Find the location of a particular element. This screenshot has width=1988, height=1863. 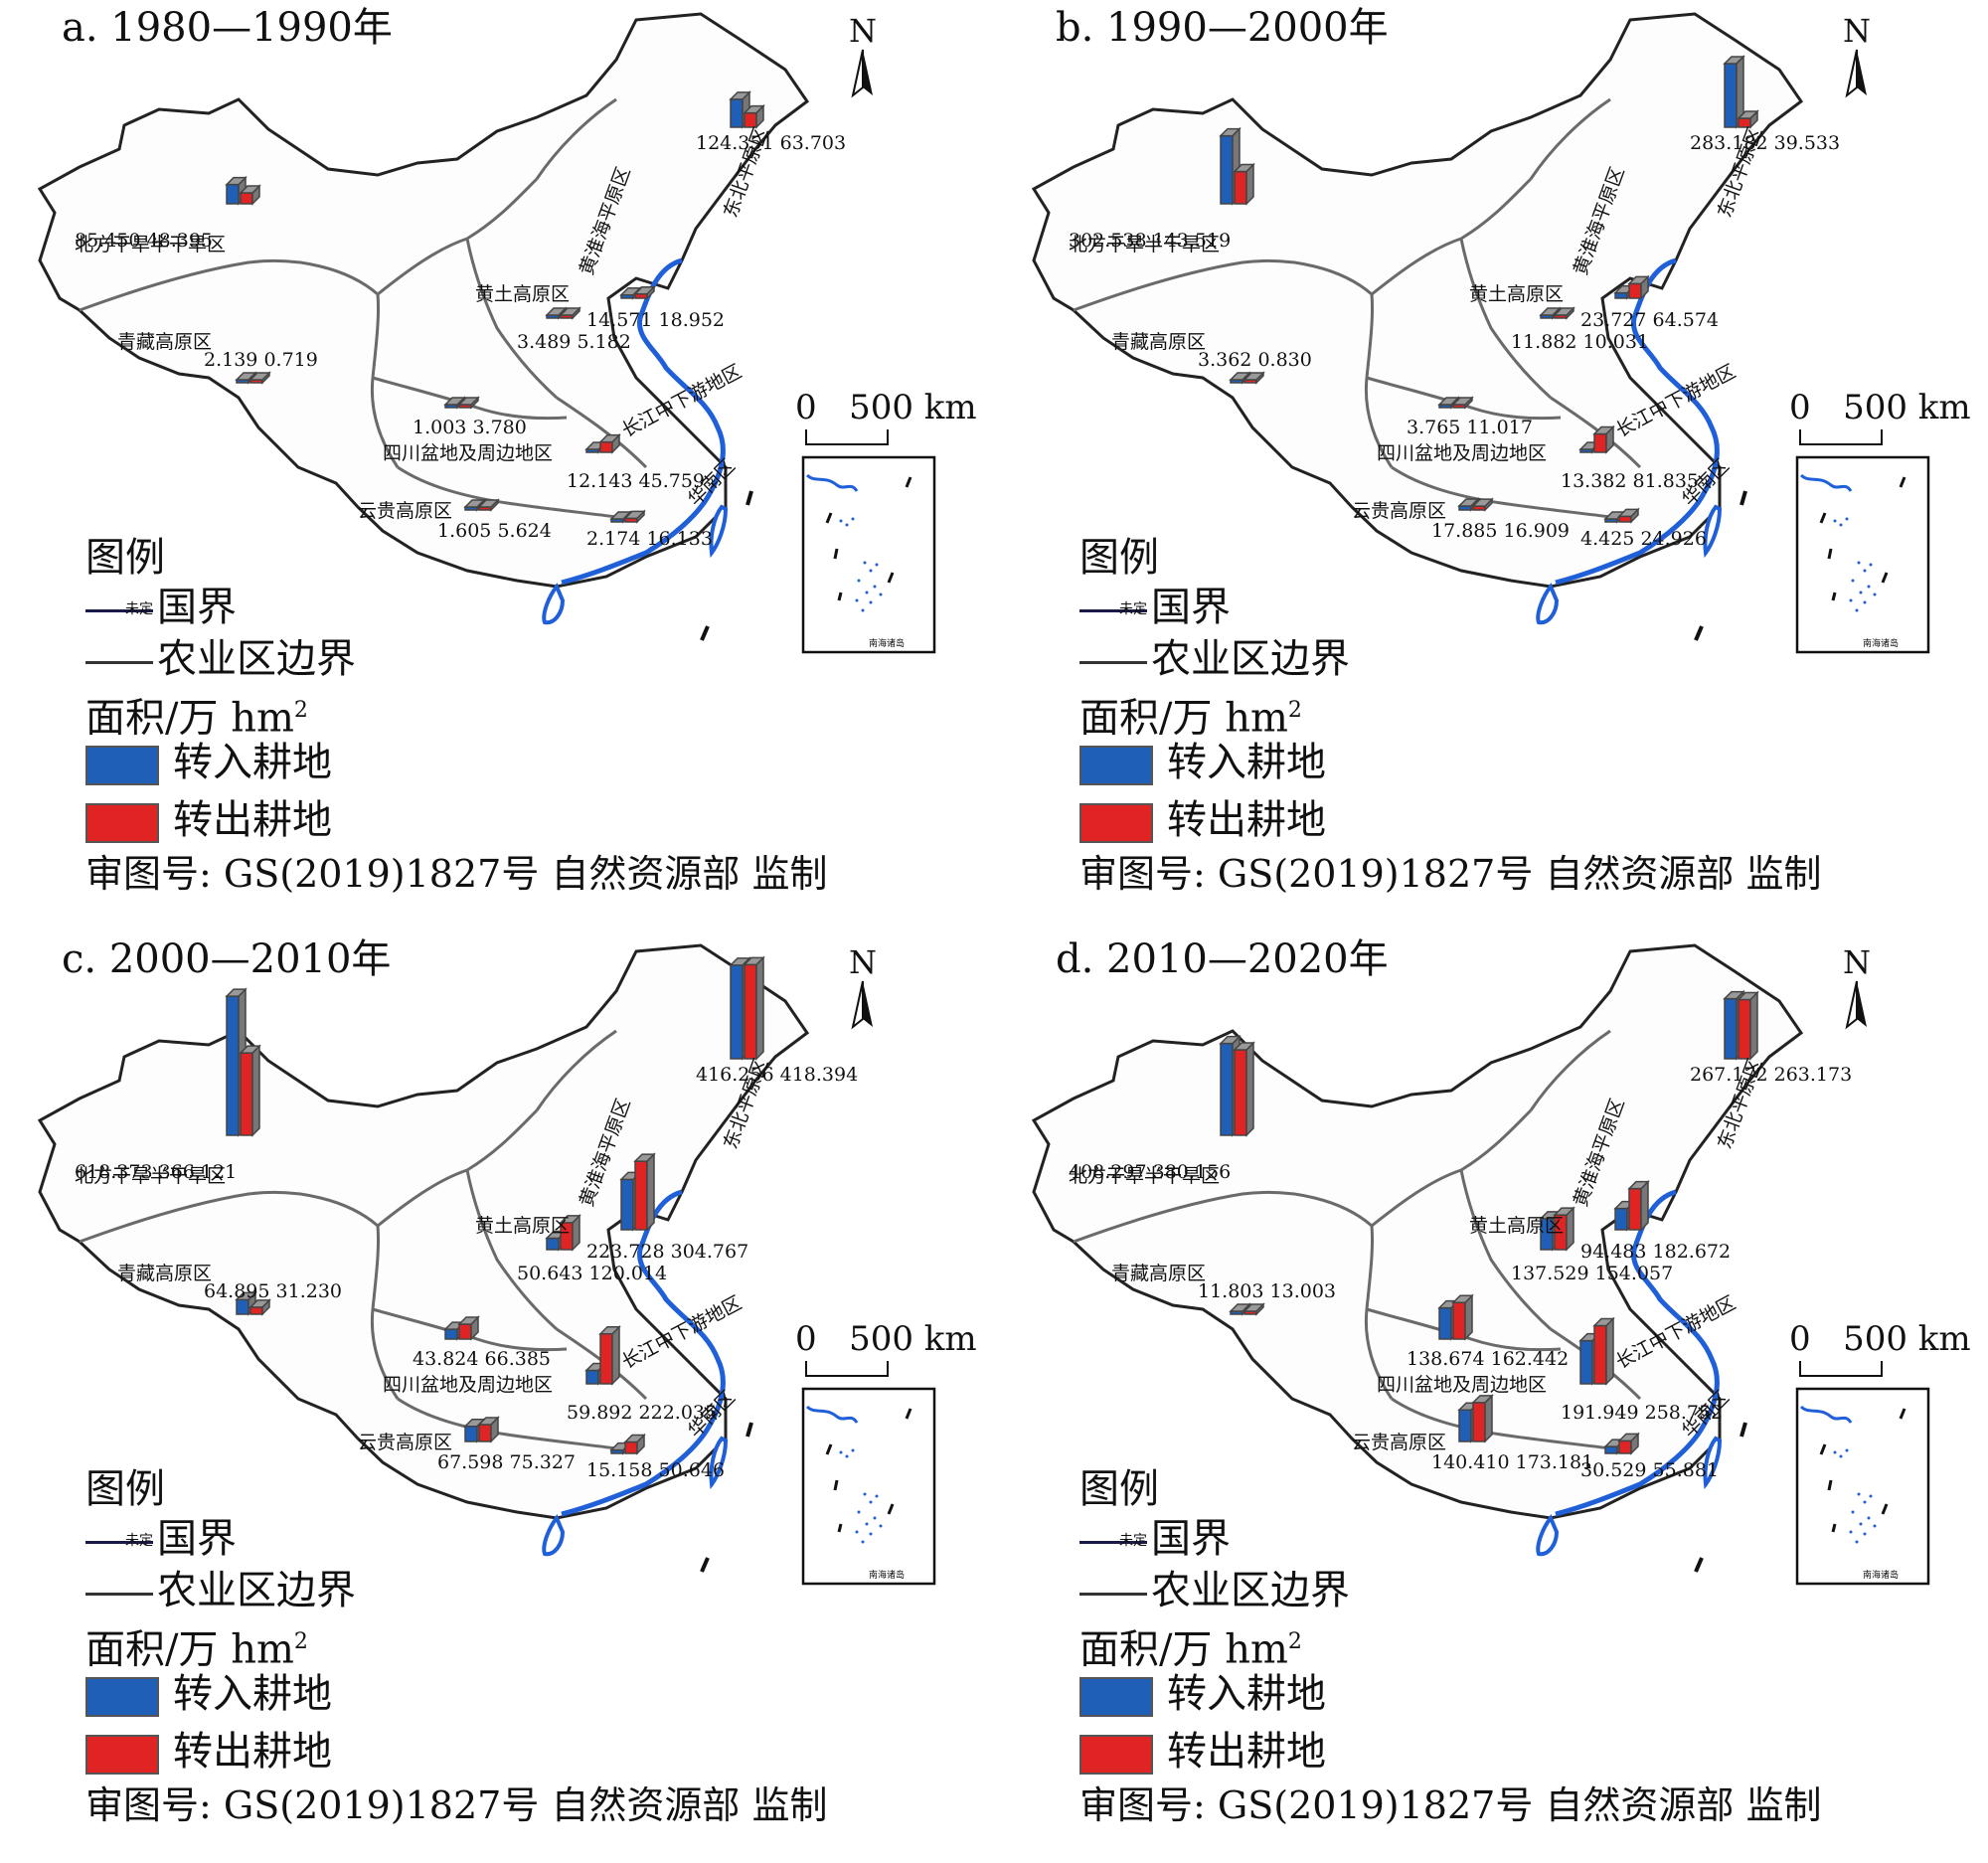

region-value-label: 3.362 0.830 is located at coordinates (1255, 360).